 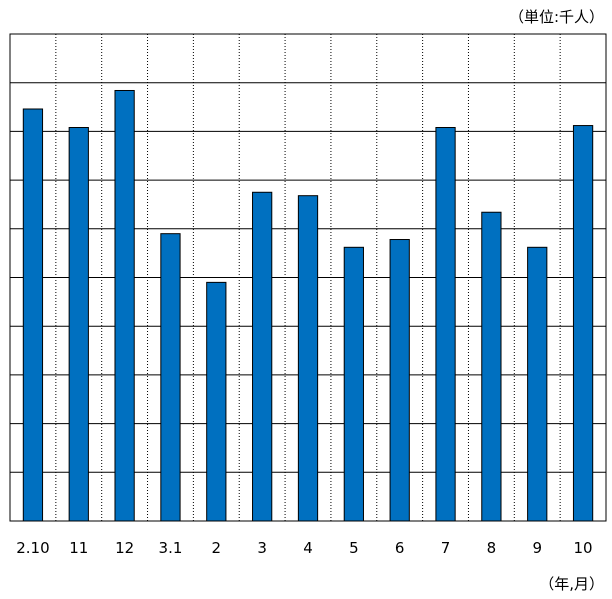 What do you see at coordinates (171, 548) in the screenshot?
I see `x-tick-label: 3.1` at bounding box center [171, 548].